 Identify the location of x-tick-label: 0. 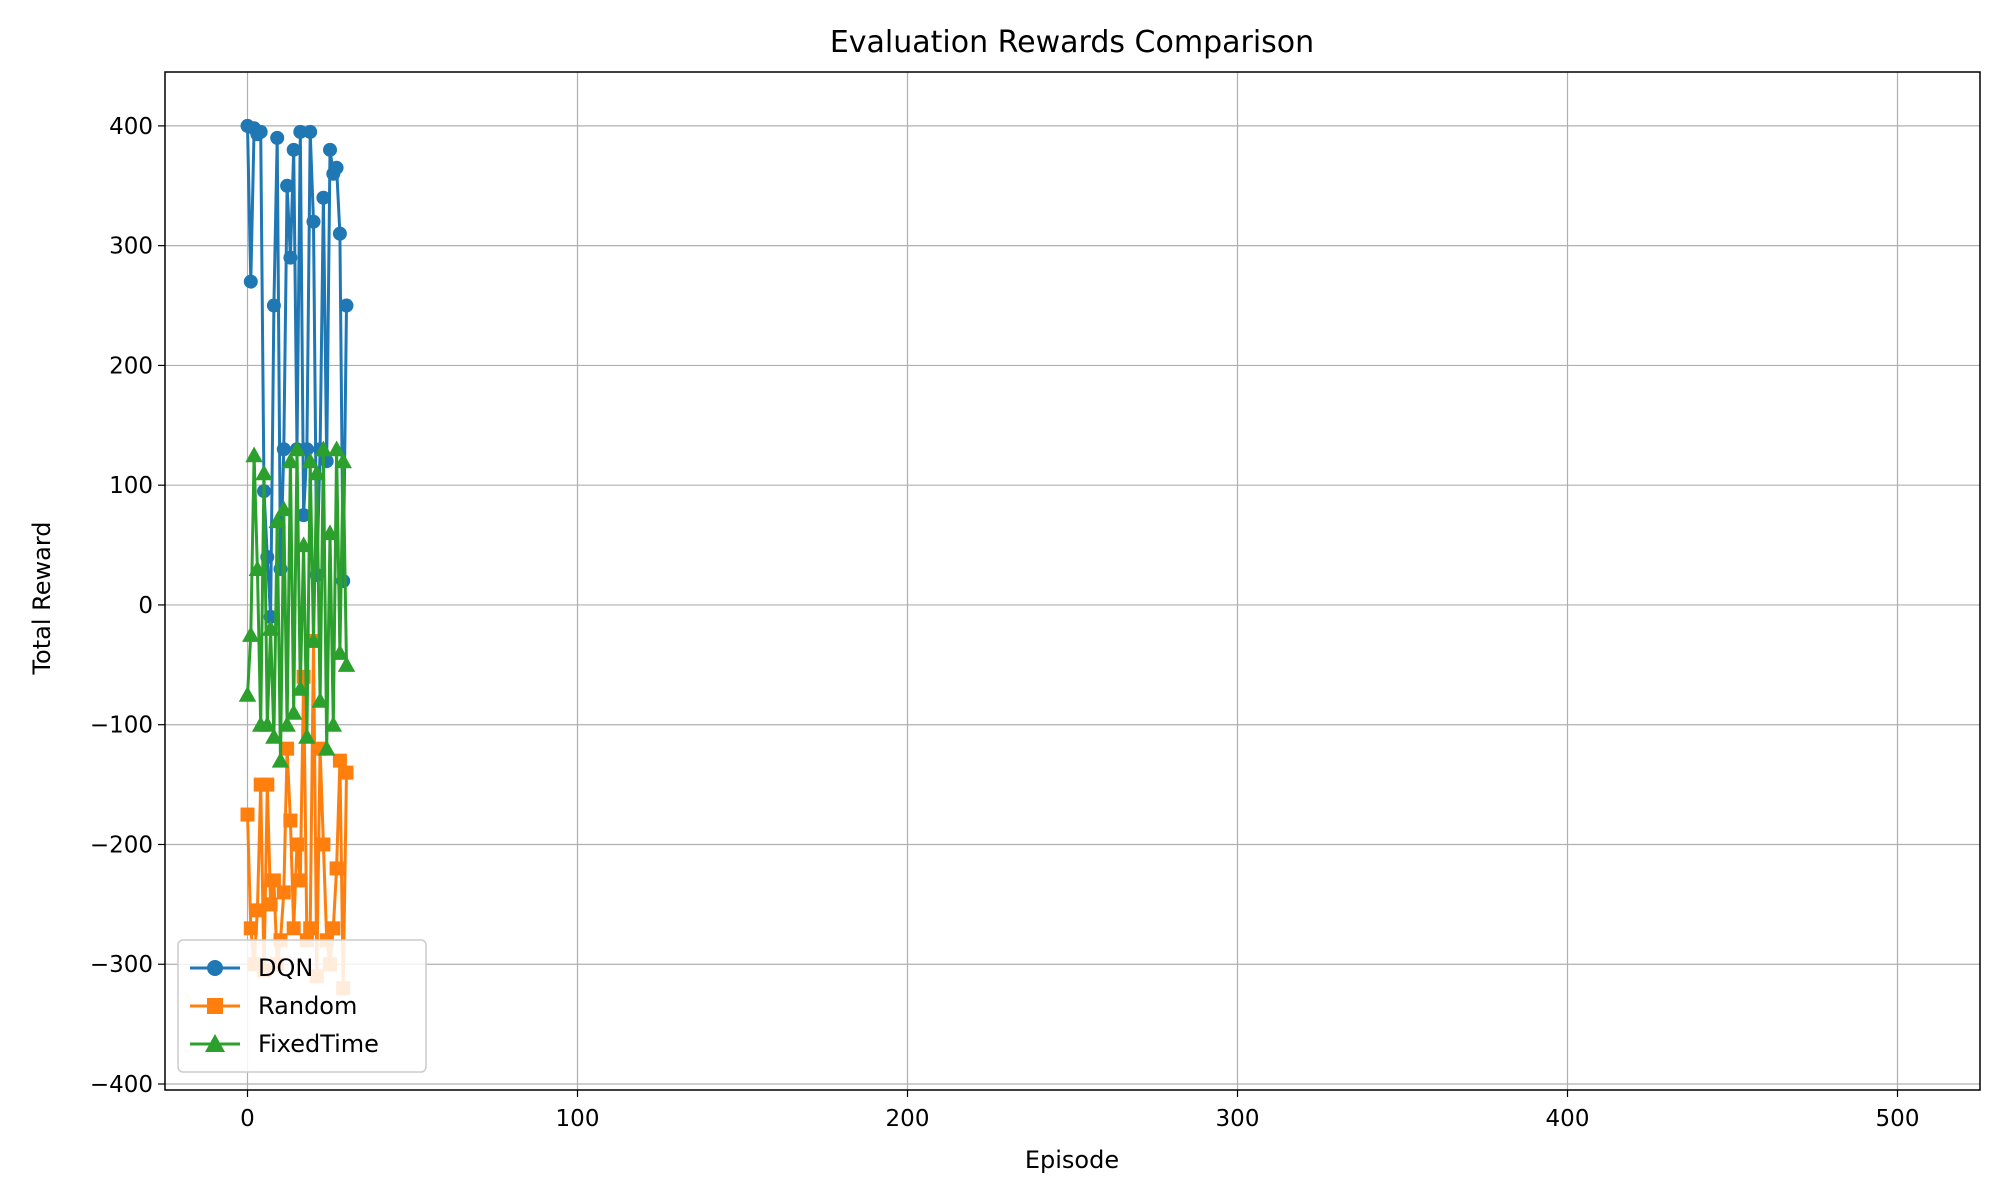
(247, 1119).